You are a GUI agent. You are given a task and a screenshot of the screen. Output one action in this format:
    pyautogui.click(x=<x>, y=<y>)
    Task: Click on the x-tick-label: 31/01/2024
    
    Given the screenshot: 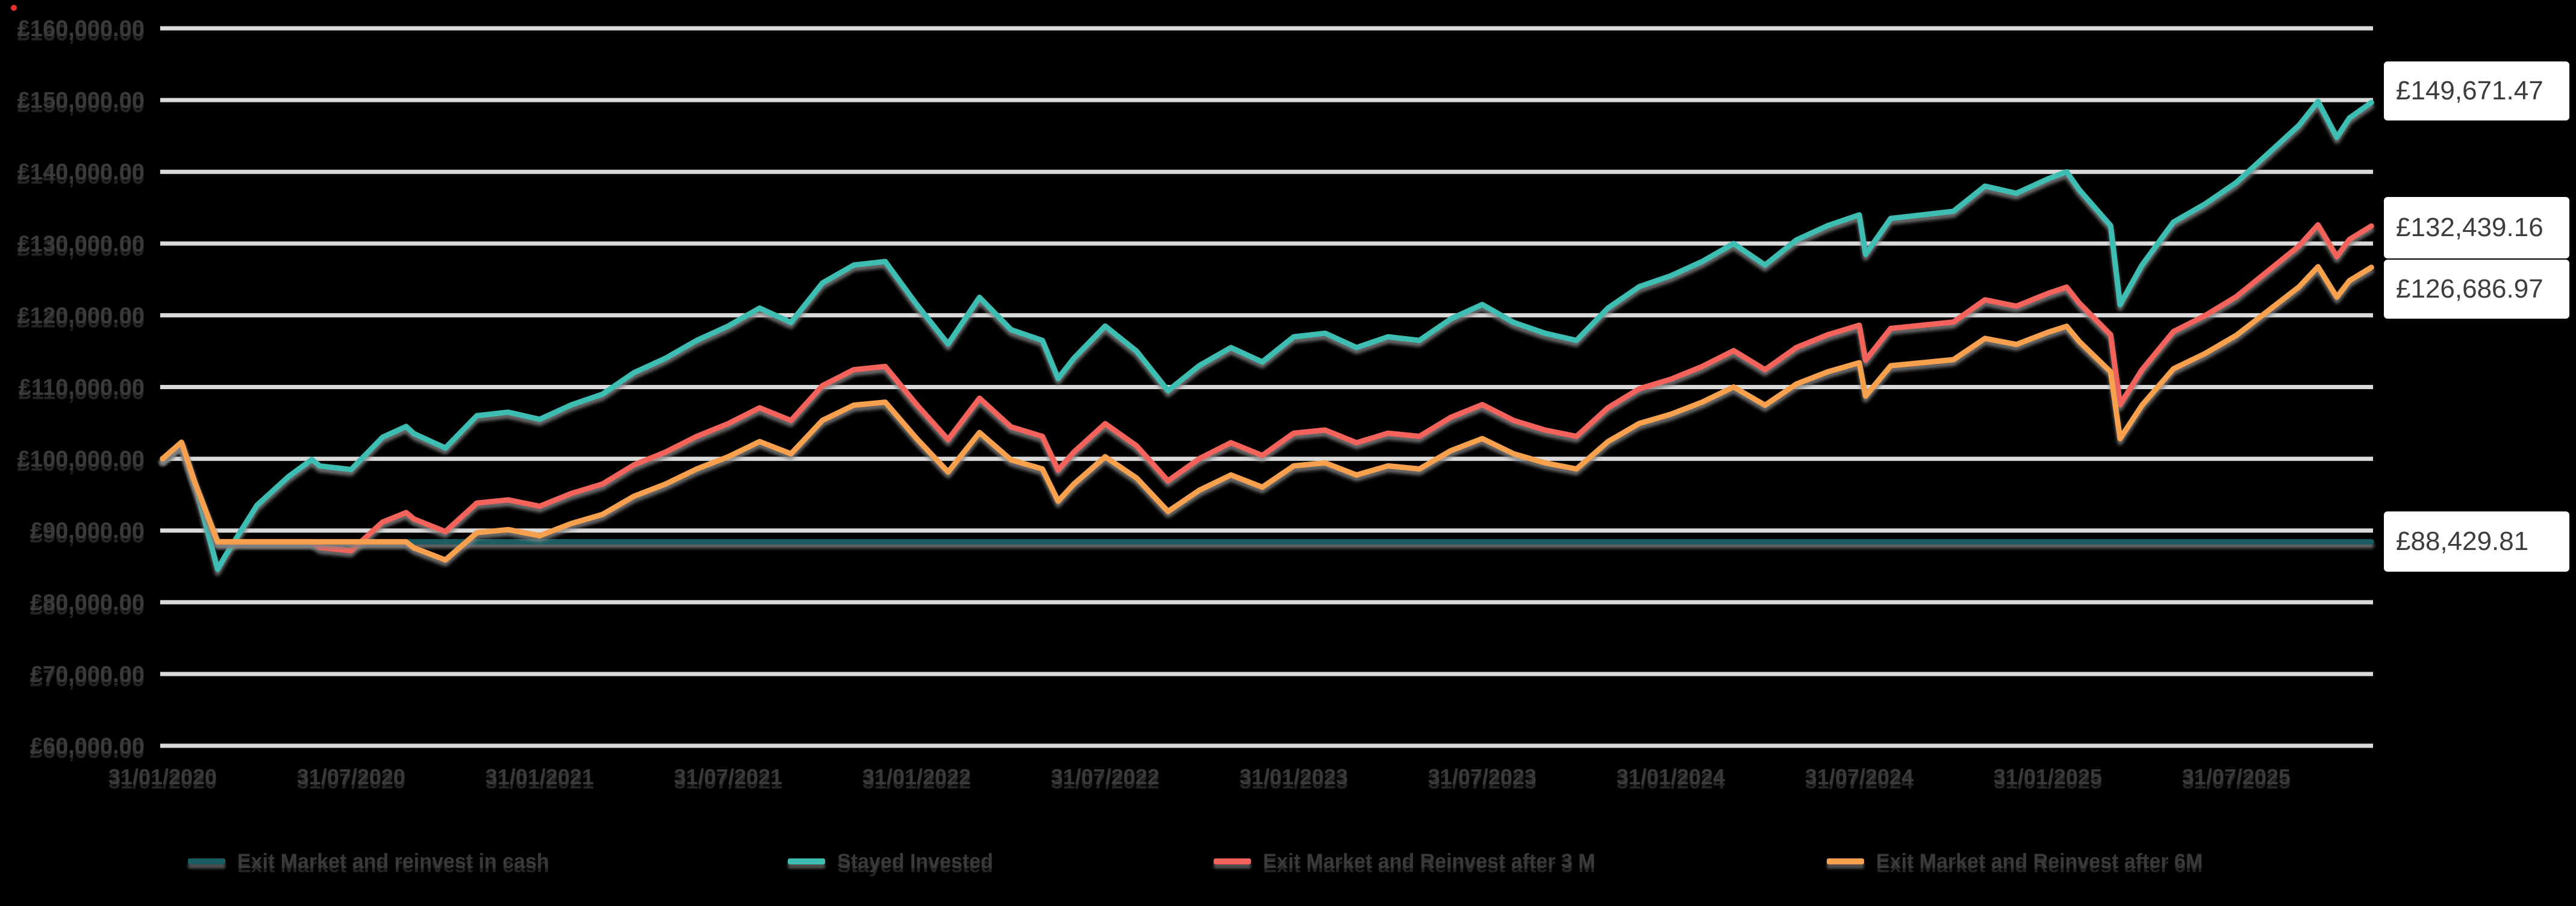 What is the action you would take?
    pyautogui.click(x=1671, y=777)
    